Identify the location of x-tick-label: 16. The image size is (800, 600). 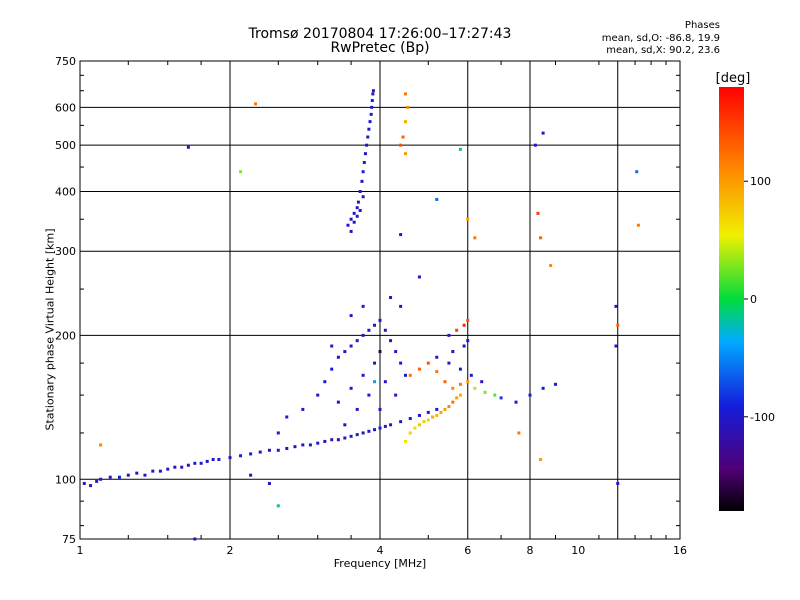
(680, 550).